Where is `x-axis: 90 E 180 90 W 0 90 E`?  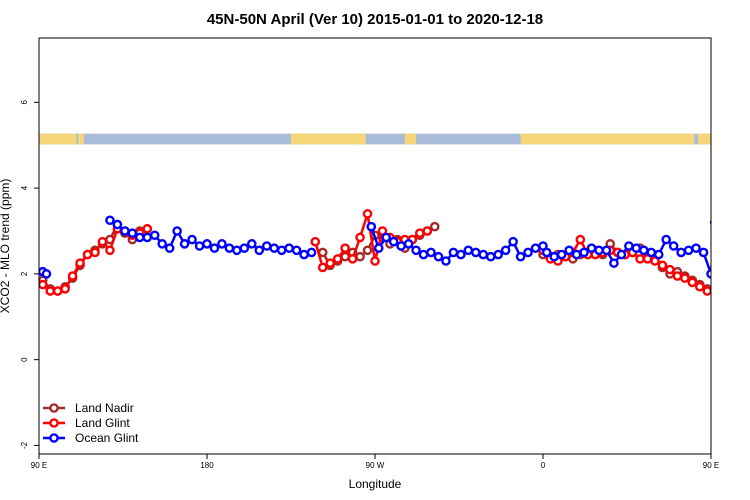
x-axis: 90 E 180 90 W 0 90 E is located at coordinates (375, 462).